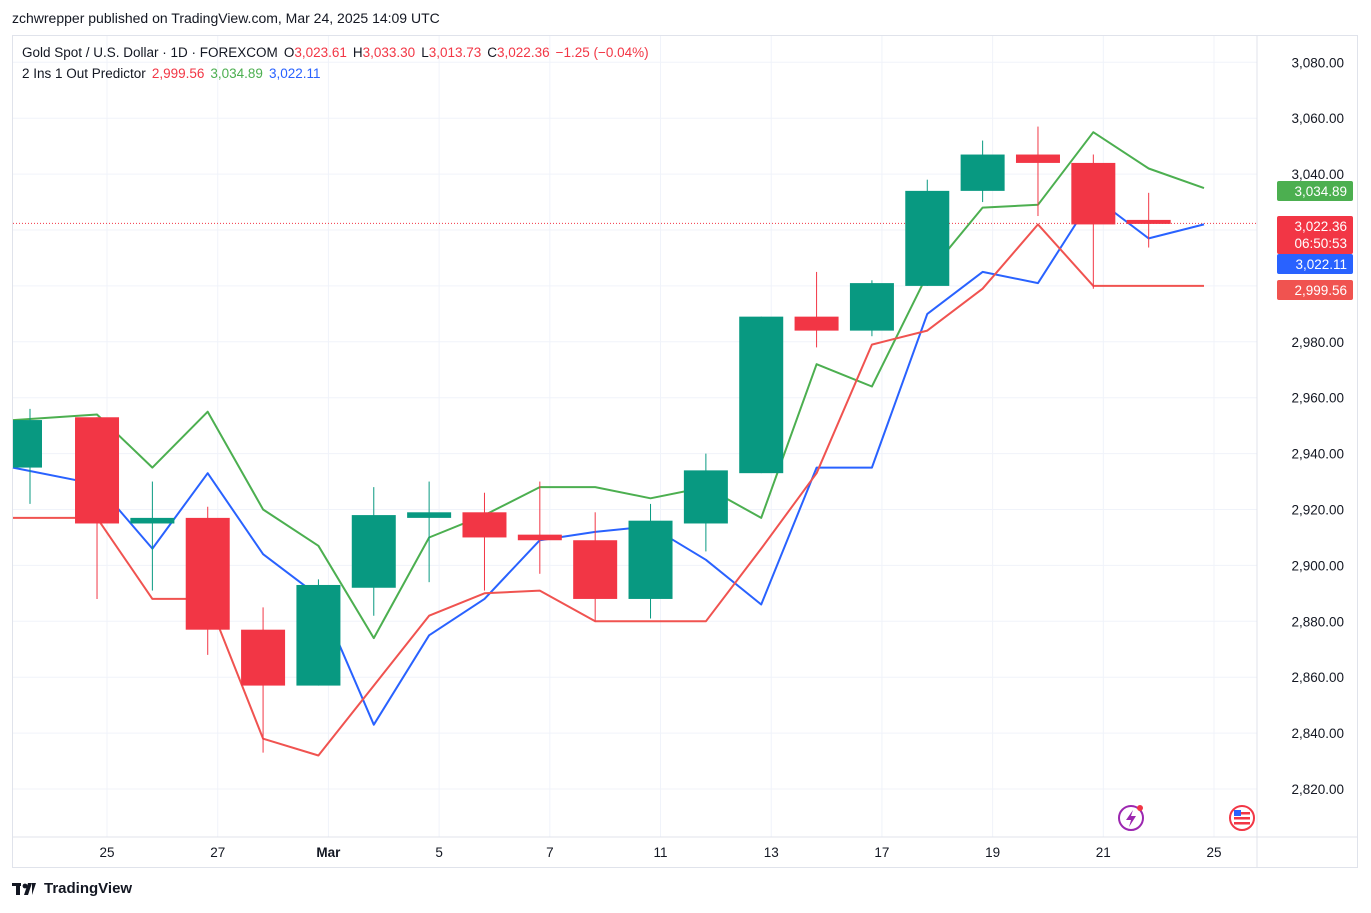 The image size is (1371, 913). What do you see at coordinates (84, 73) in the screenshot?
I see `indicator-name: 2 Ins 1 Out Predictor` at bounding box center [84, 73].